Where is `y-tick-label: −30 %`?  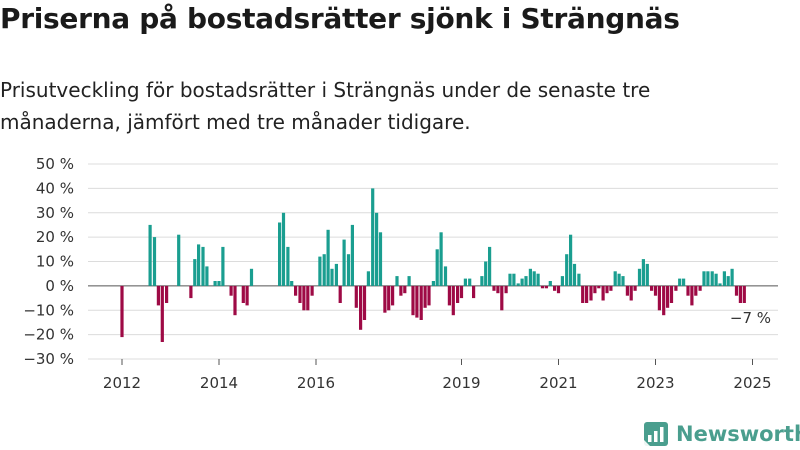 y-tick-label: −30 % is located at coordinates (48, 359).